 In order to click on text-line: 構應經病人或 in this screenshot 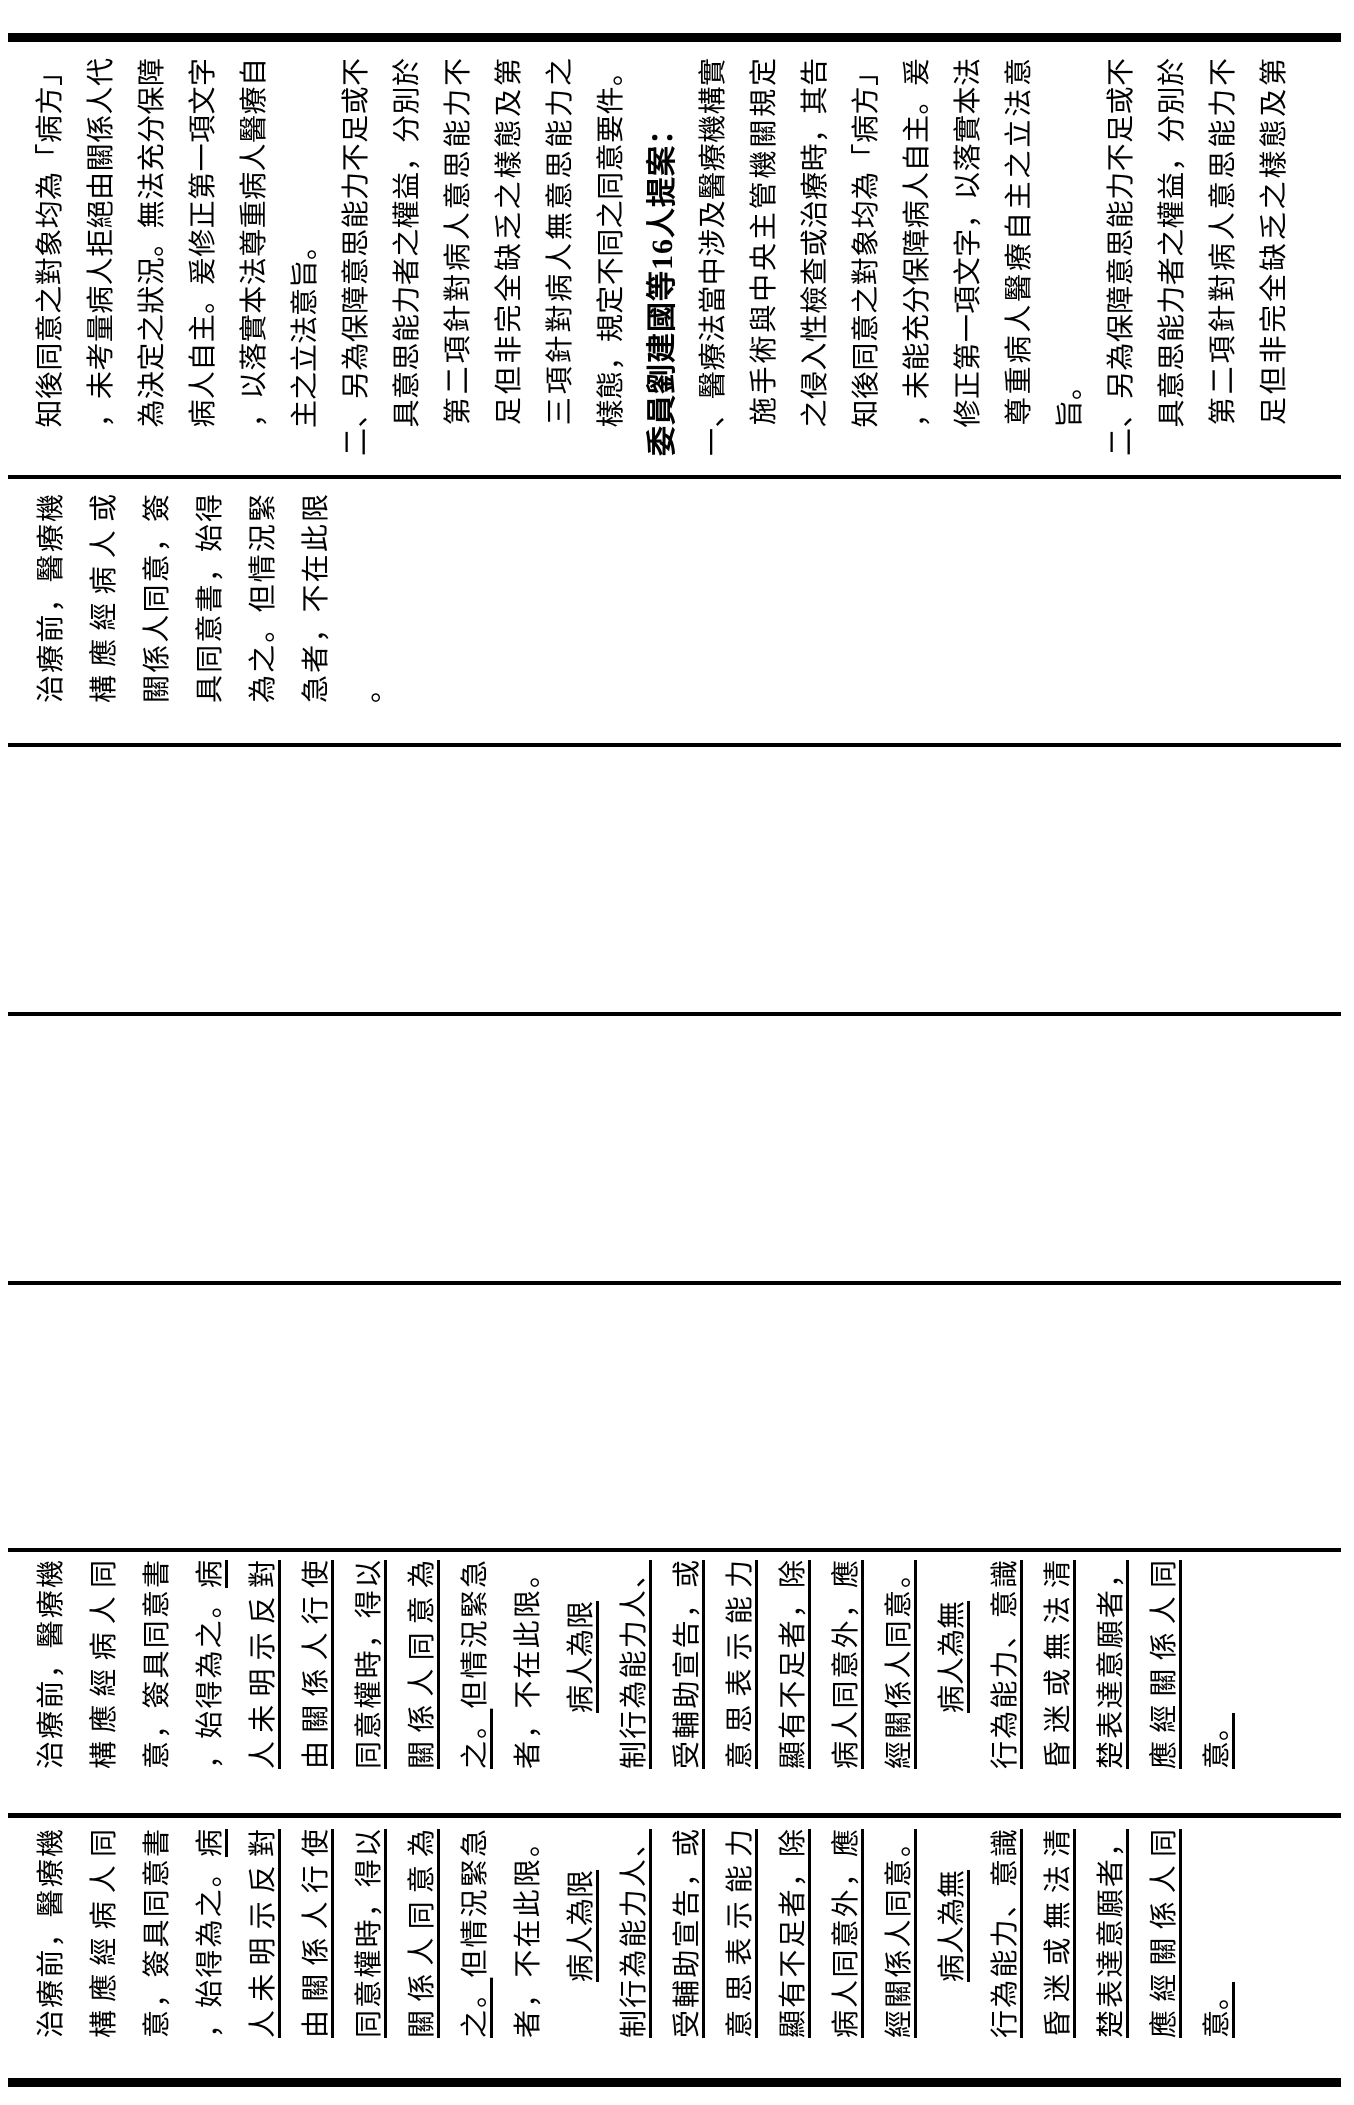, I will do `click(104, 598)`.